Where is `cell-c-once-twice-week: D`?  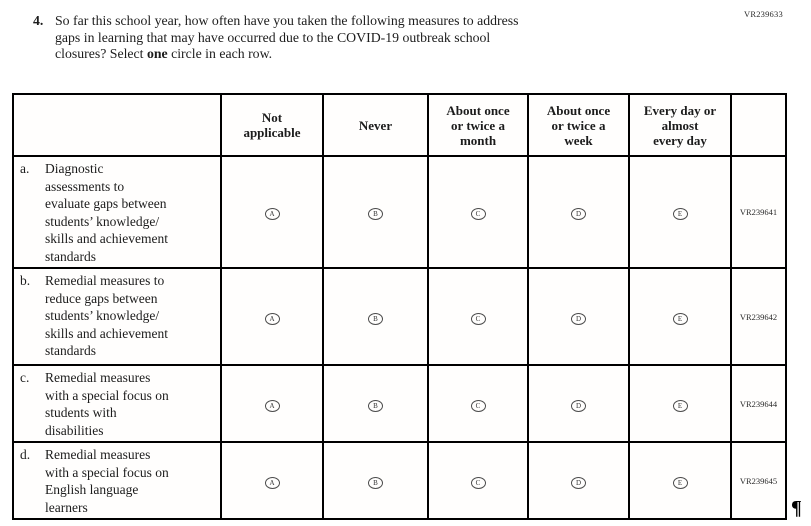 cell-c-once-twice-week: D is located at coordinates (578, 403).